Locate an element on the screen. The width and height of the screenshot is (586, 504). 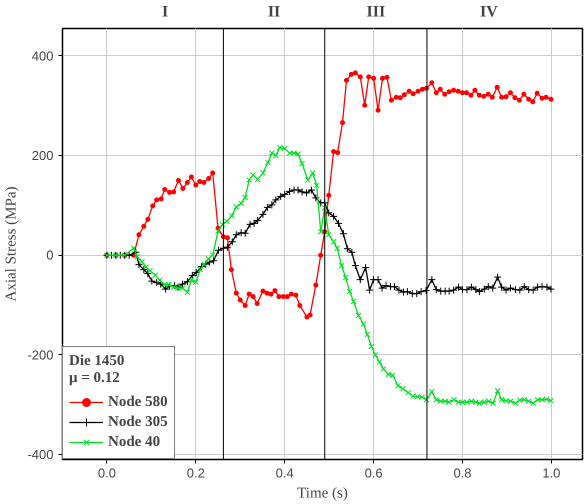
x-tick-label: 0.0 is located at coordinates (107, 473).